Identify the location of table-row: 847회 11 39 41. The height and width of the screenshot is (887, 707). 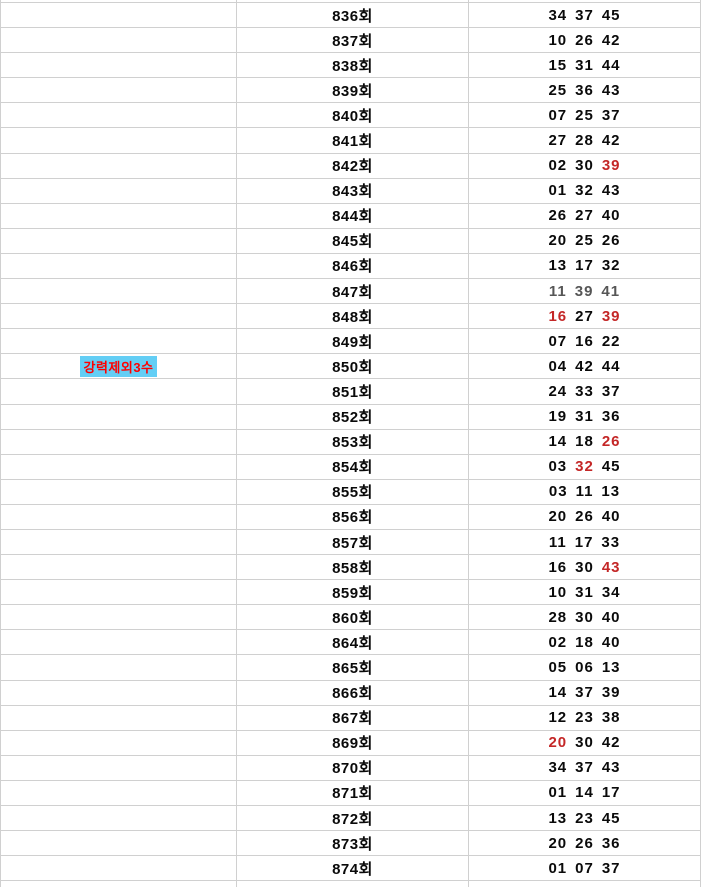
(350, 291).